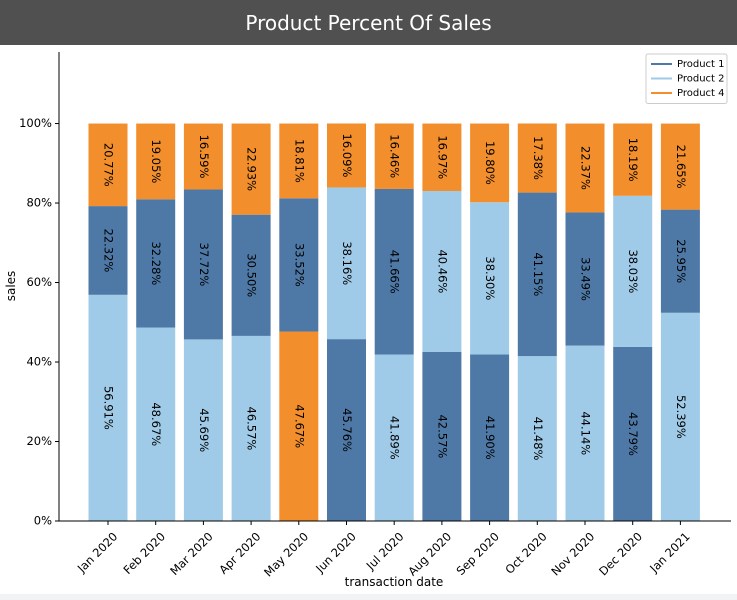 Image resolution: width=737 pixels, height=600 pixels. I want to click on x-axis-label: transaction date, so click(394, 582).